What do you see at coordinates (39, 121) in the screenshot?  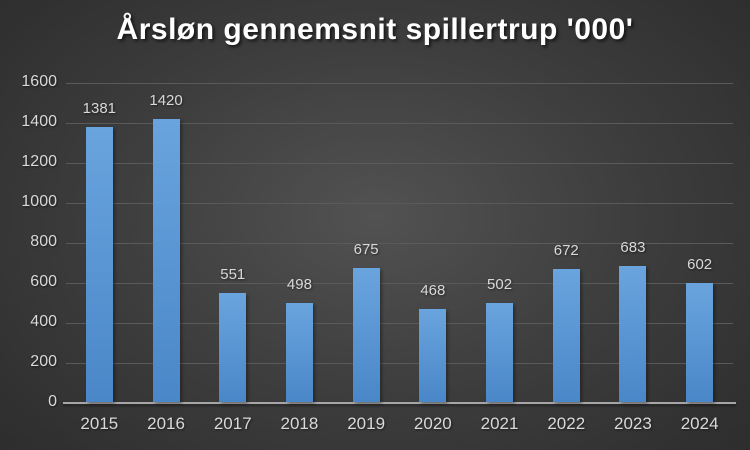 I see `y-axis-tick-label: 1400` at bounding box center [39, 121].